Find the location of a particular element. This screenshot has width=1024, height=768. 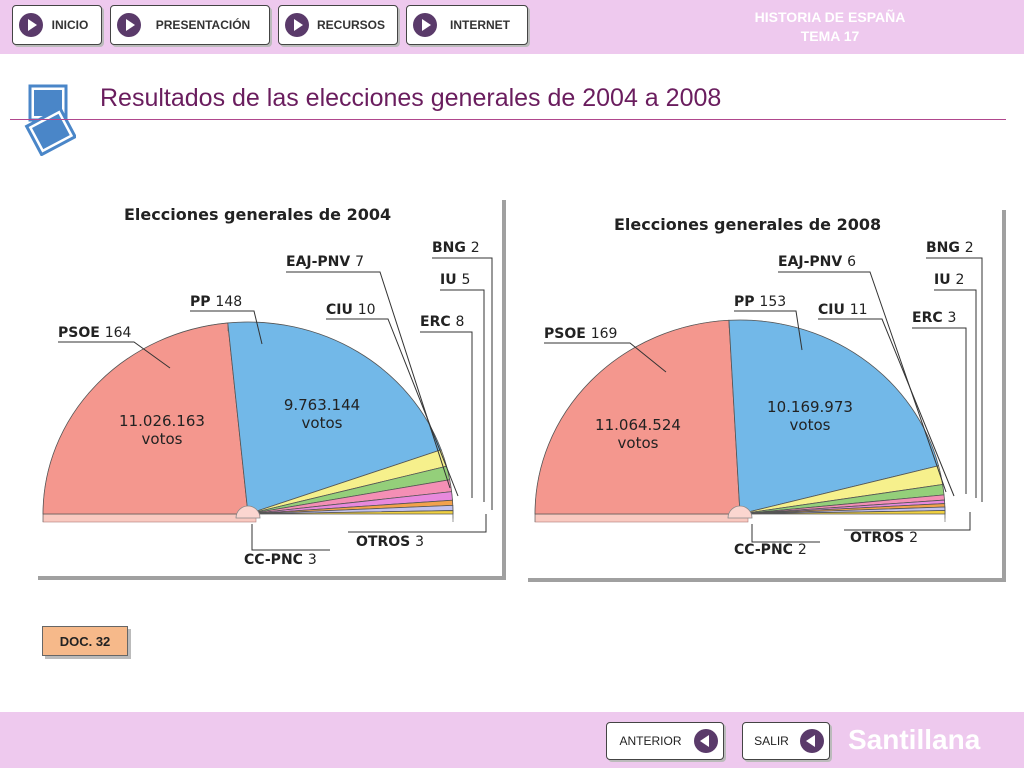

nav-label: INTERNET is located at coordinates (480, 25).